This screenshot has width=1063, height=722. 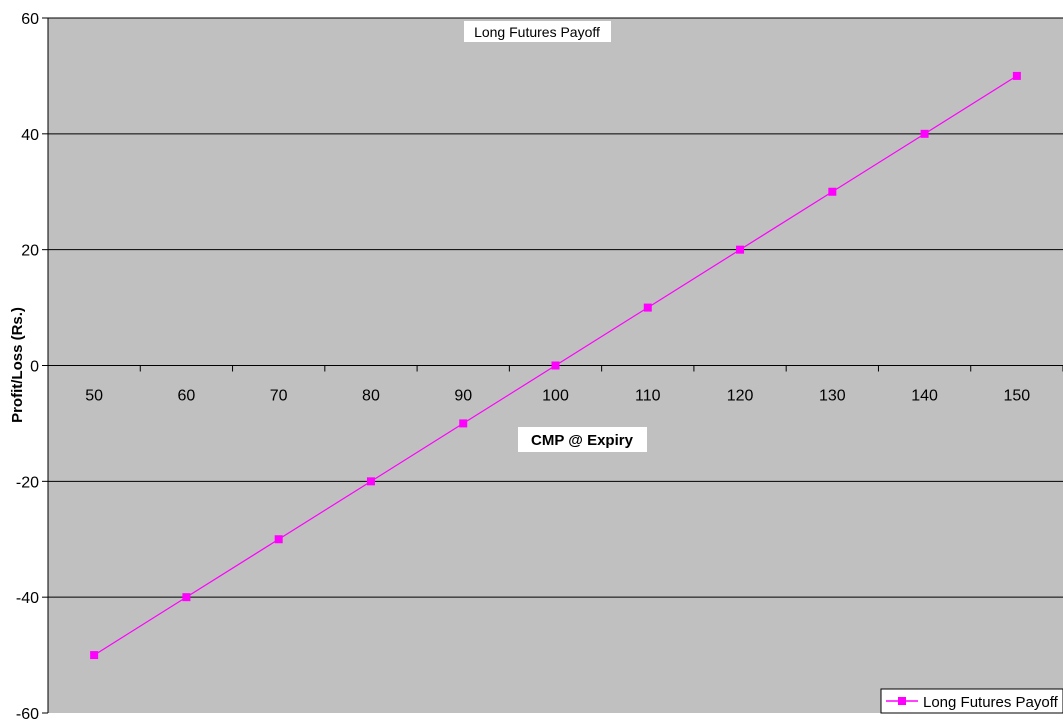 I want to click on x-tick-label: 90, so click(x=463, y=396).